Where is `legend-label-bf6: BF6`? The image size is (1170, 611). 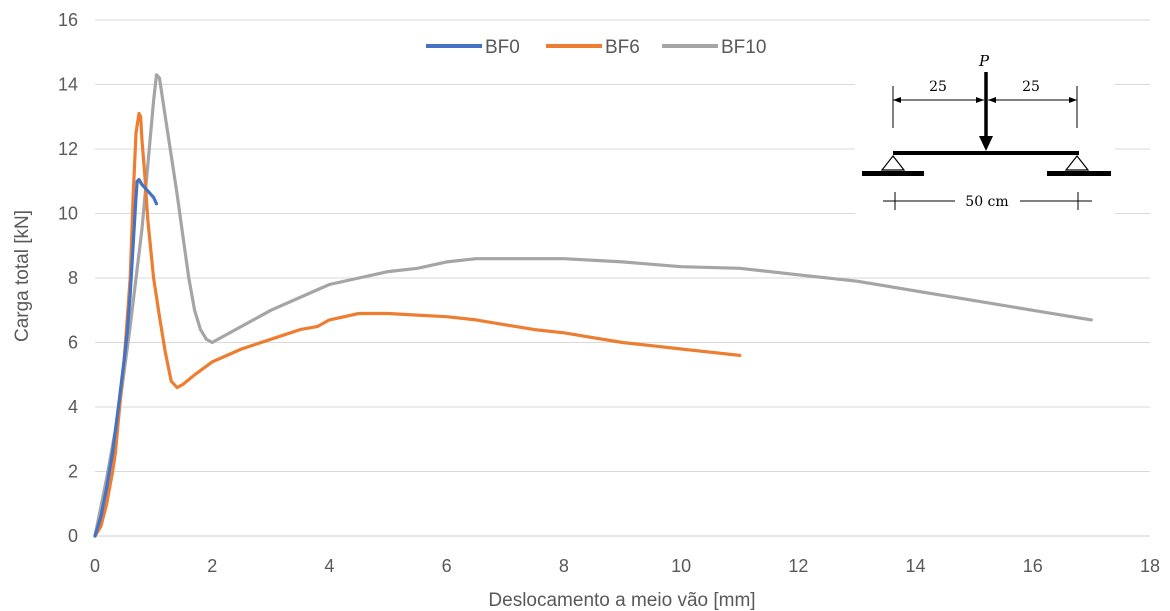 legend-label-bf6: BF6 is located at coordinates (622, 47).